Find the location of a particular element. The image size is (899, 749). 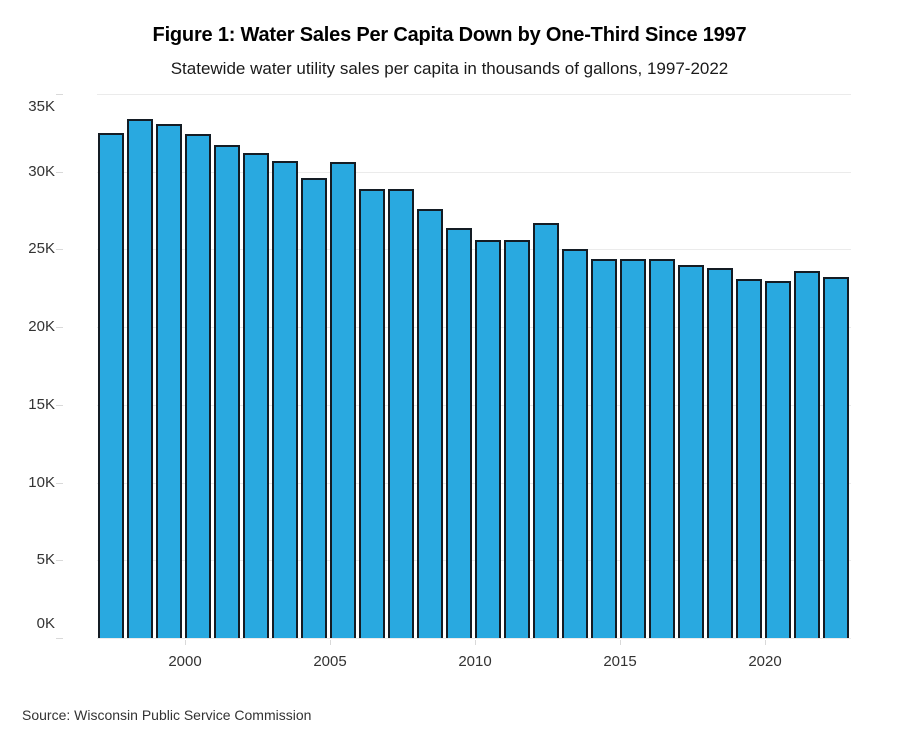

y-gridline-10K is located at coordinates (474, 483).